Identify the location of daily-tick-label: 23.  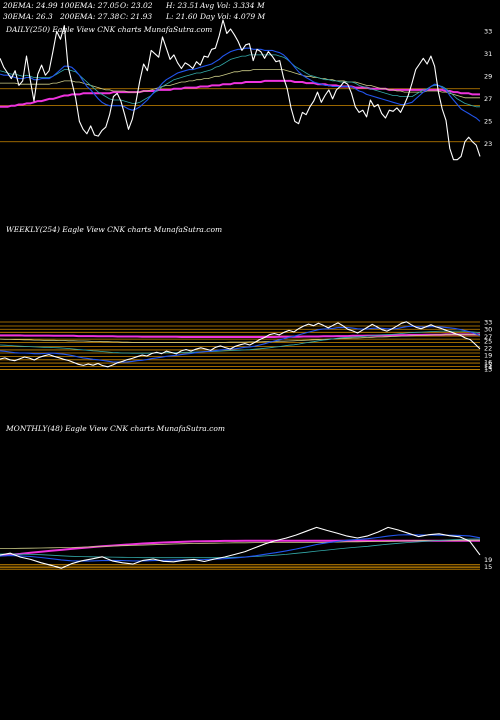
(488, 144).